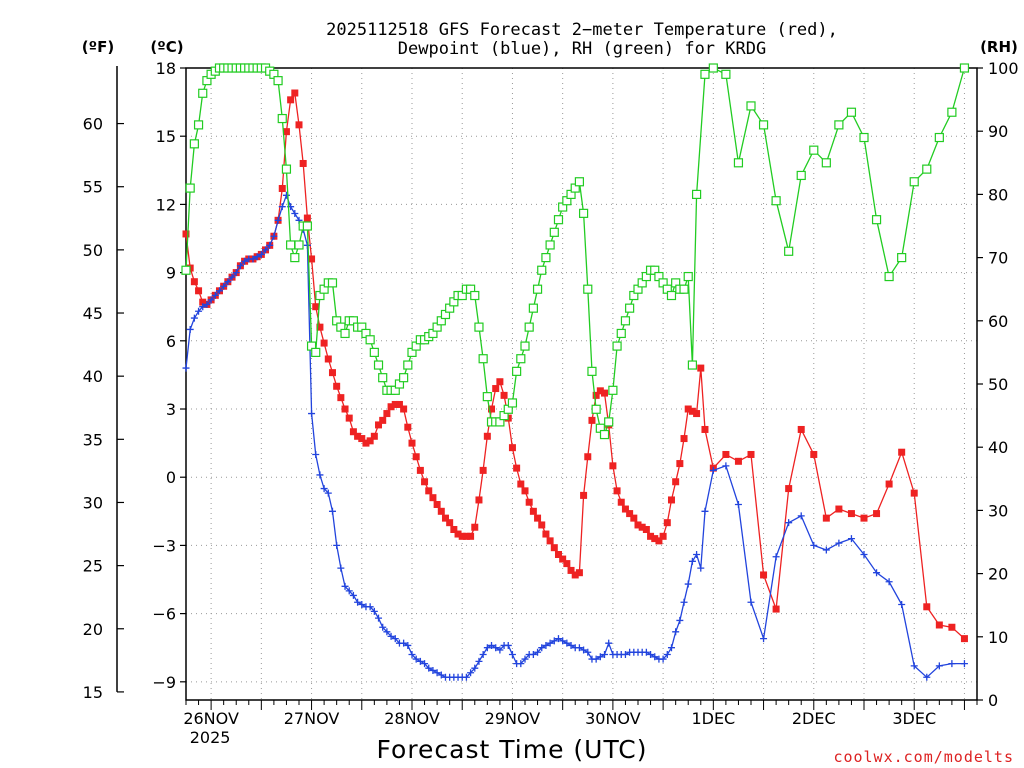  Describe the element at coordinates (164, 682) in the screenshot. I see `celsius-tick-label: −9` at that location.